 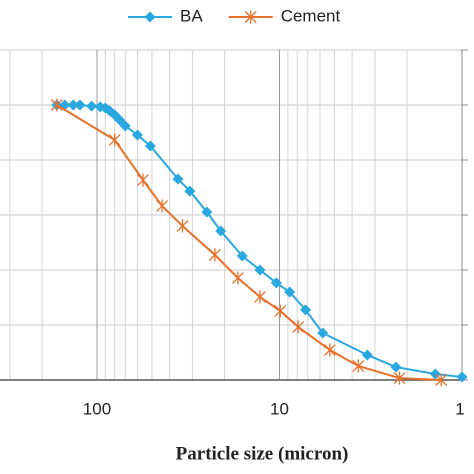 I want to click on x-tick-label: 10, so click(x=279, y=408).